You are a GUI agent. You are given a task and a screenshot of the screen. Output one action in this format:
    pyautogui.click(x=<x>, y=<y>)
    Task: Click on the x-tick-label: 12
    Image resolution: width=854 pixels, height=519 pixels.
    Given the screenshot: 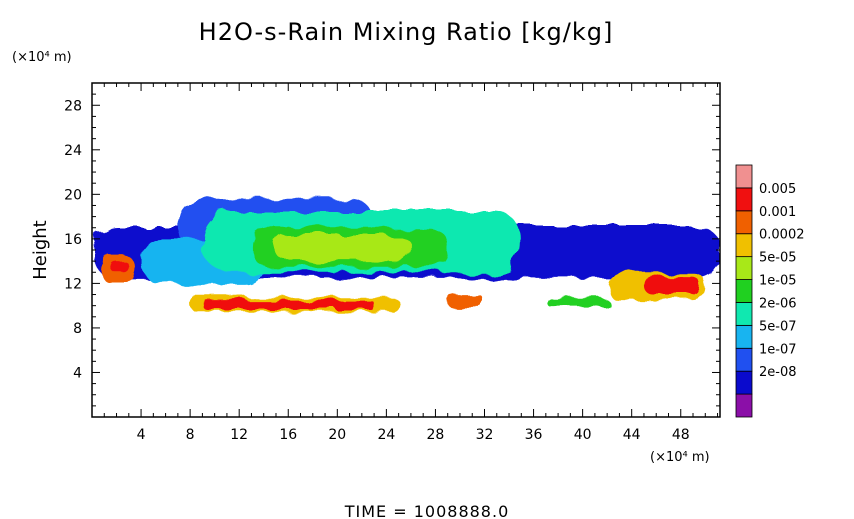 What is the action you would take?
    pyautogui.click(x=239, y=435)
    